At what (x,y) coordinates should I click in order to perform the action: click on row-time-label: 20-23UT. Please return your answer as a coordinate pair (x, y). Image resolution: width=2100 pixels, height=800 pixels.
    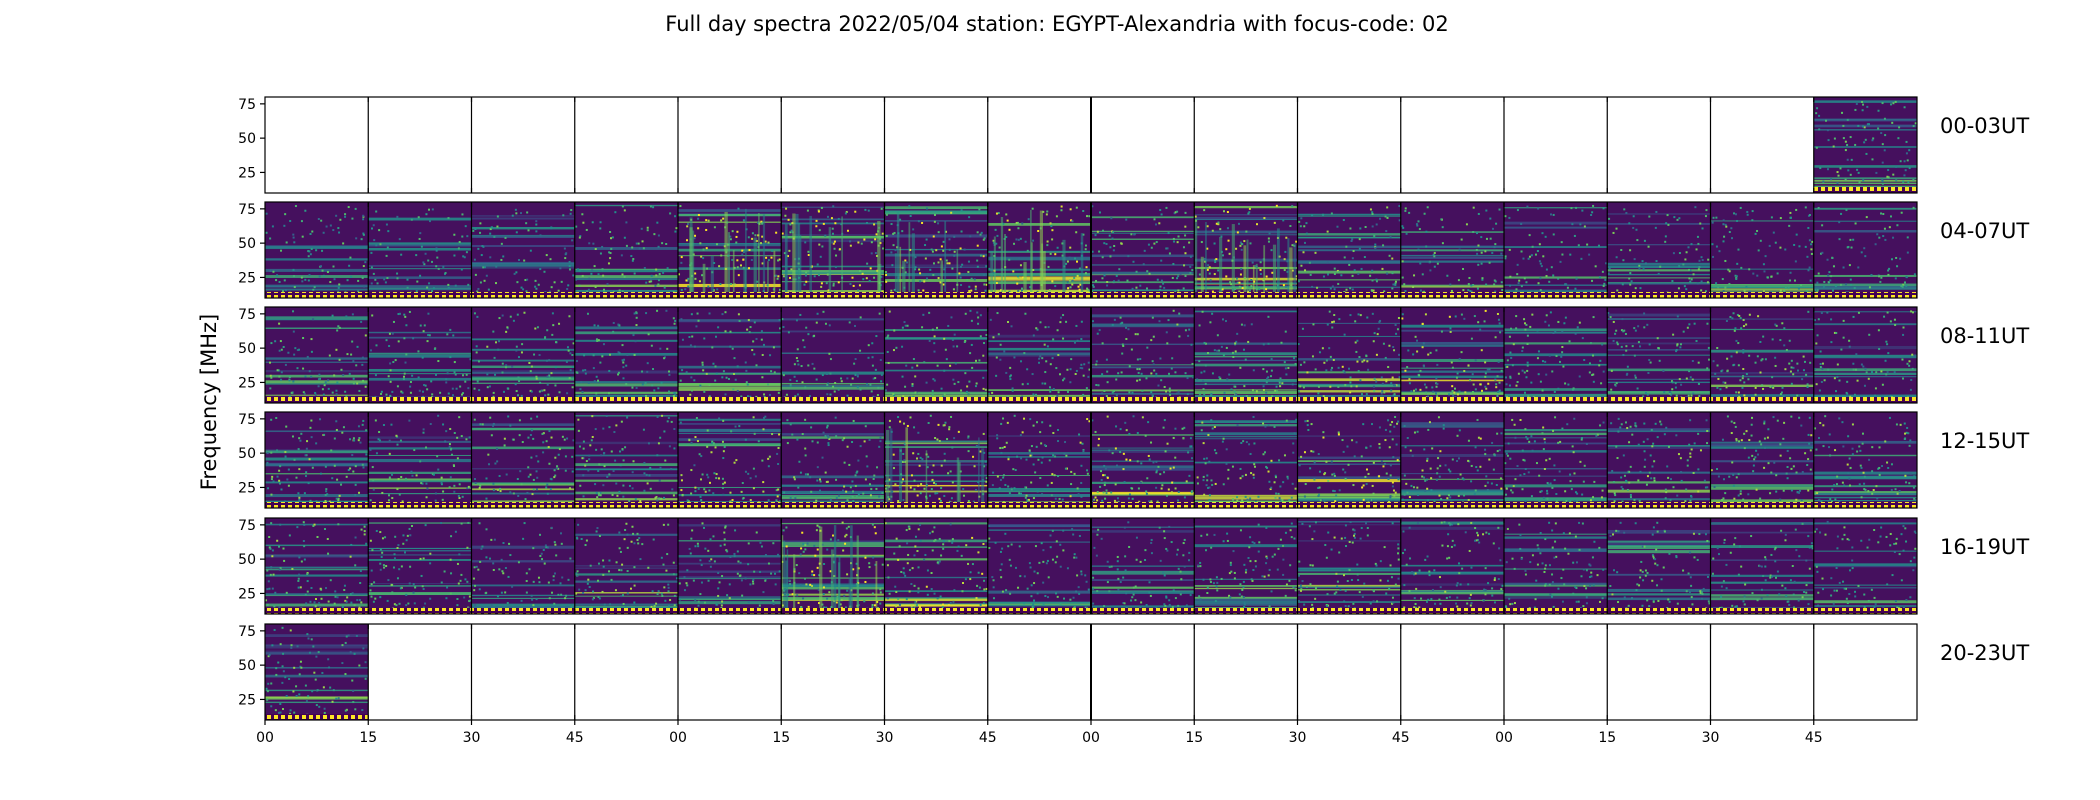
    Looking at the image, I should click on (1984, 653).